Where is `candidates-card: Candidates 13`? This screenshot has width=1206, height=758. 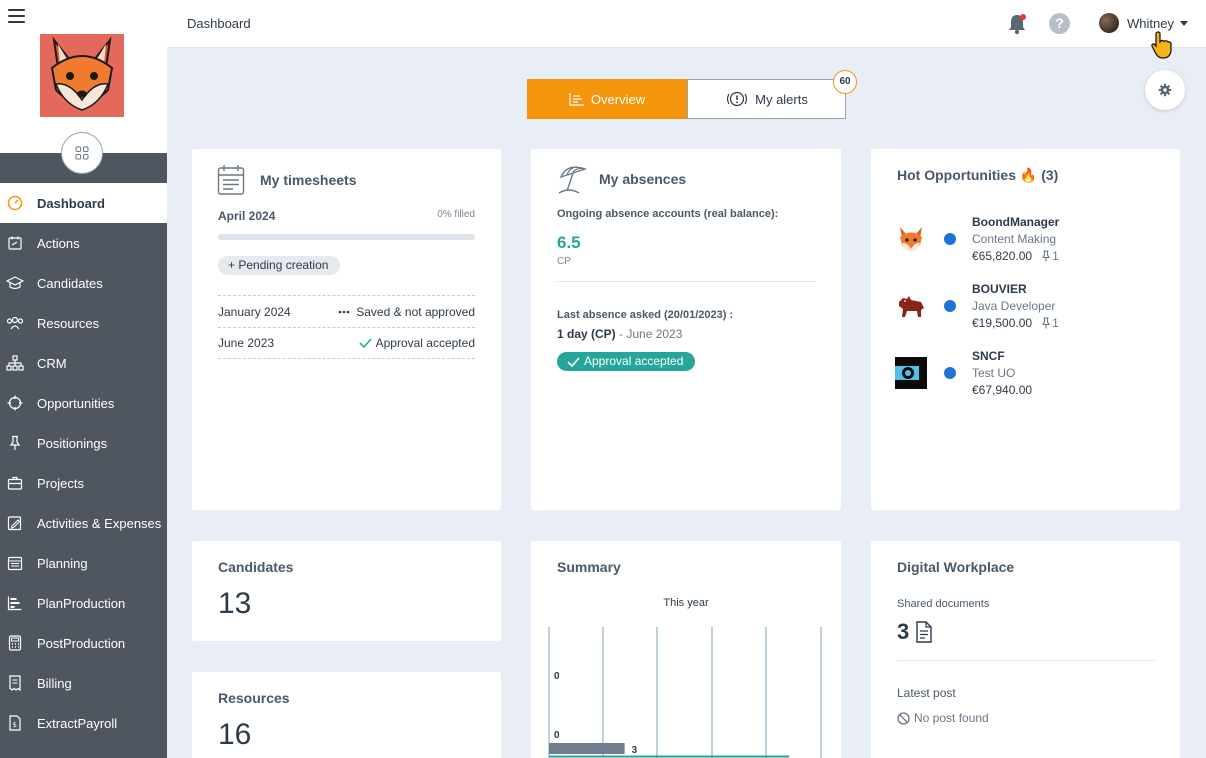
candidates-card: Candidates 13 is located at coordinates (346, 591).